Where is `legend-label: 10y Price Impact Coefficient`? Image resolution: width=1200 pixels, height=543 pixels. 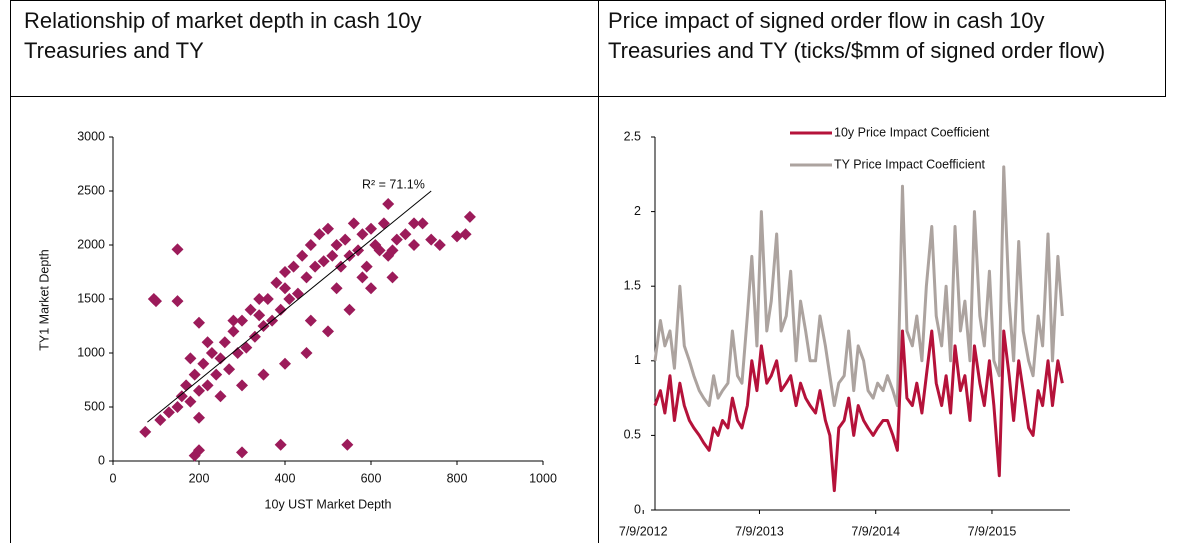
legend-label: 10y Price Impact Coefficient is located at coordinates (912, 132).